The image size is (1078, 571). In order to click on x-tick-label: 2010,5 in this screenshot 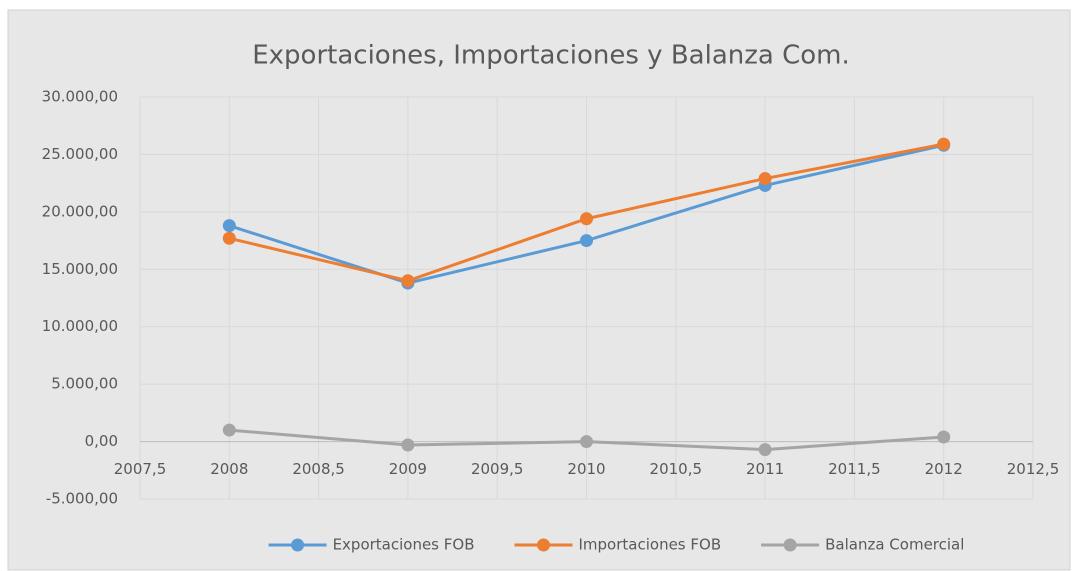, I will do `click(676, 469)`.